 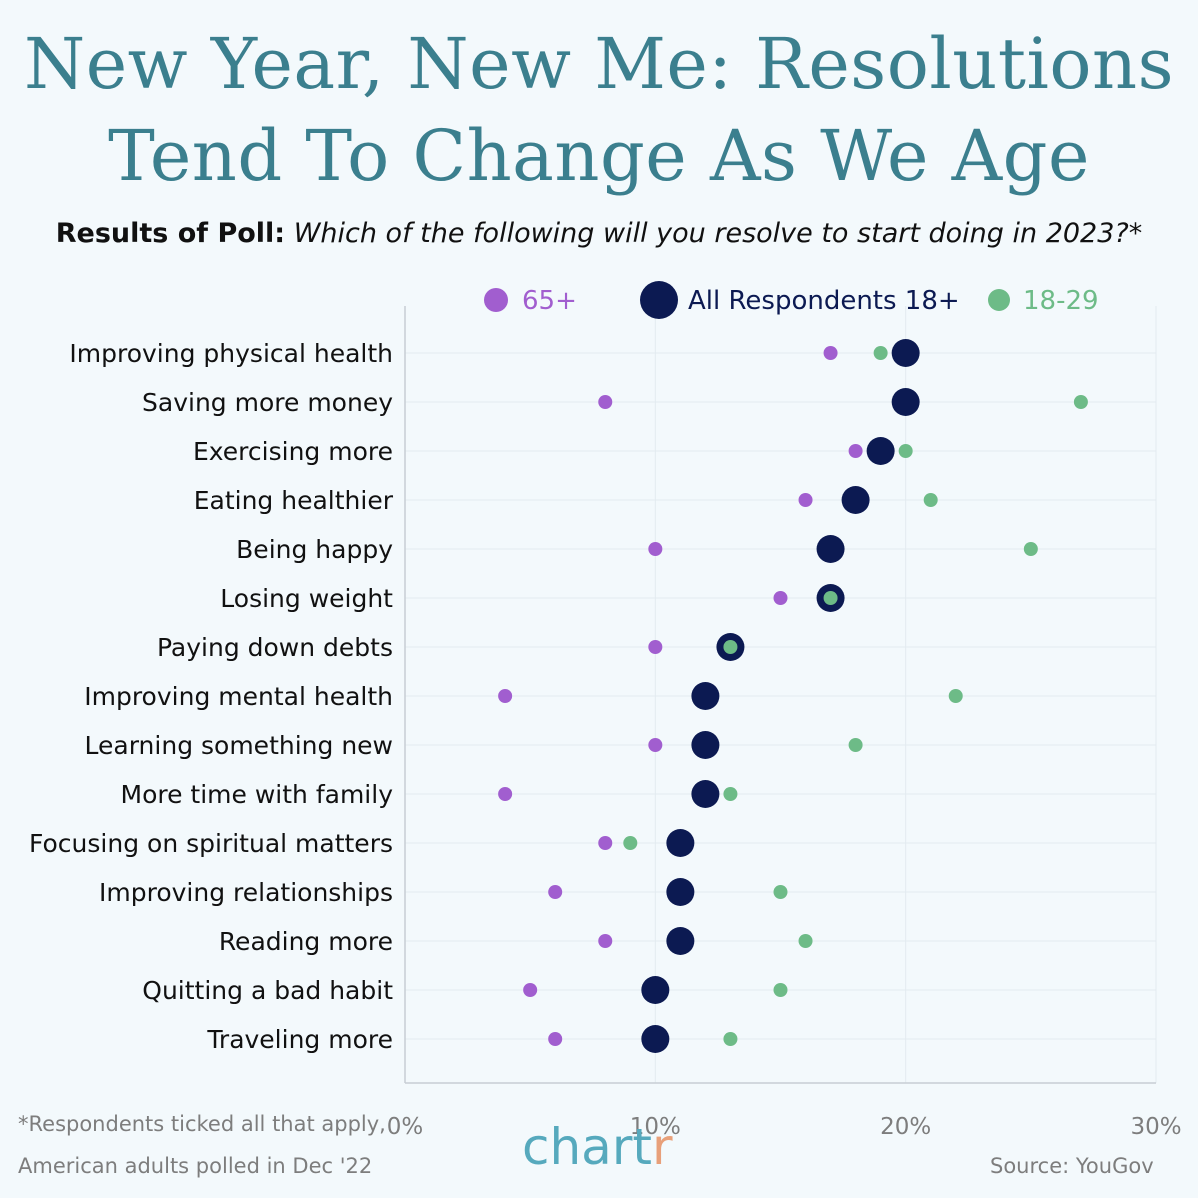 What do you see at coordinates (1061, 301) in the screenshot?
I see `legend-label-young: 18-29` at bounding box center [1061, 301].